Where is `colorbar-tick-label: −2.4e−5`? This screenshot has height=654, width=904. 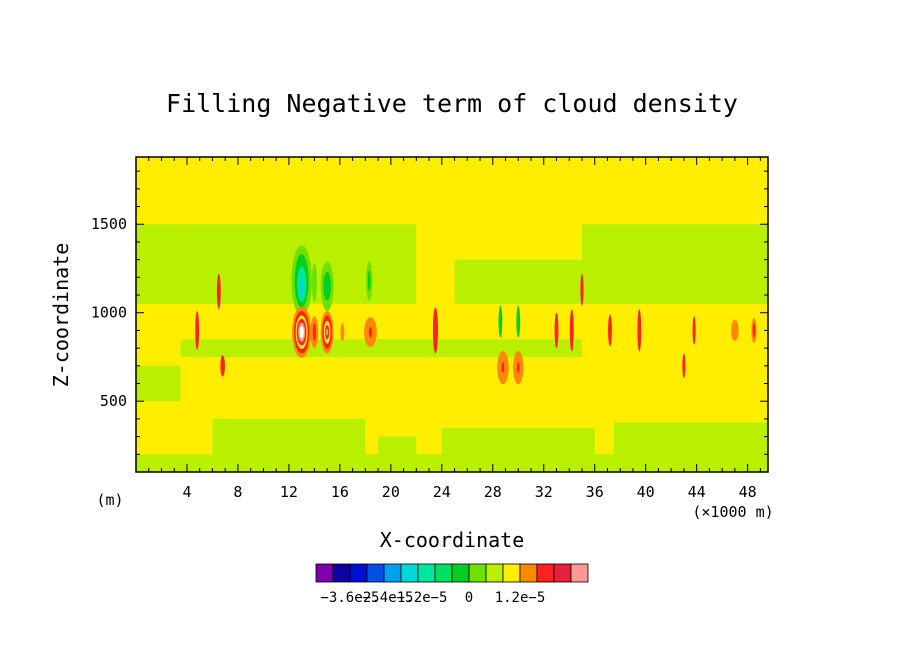
colorbar-tick-label: −2.4e−5 is located at coordinates (383, 598).